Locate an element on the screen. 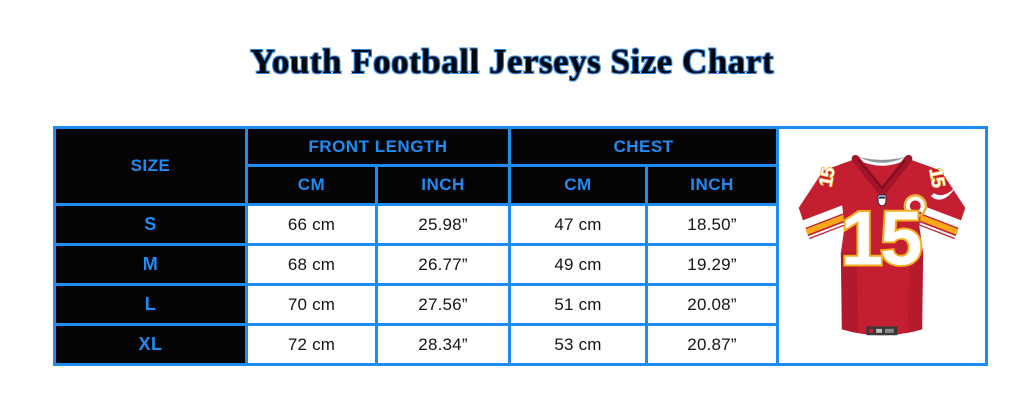  v-neck-collar is located at coordinates (882, 176).